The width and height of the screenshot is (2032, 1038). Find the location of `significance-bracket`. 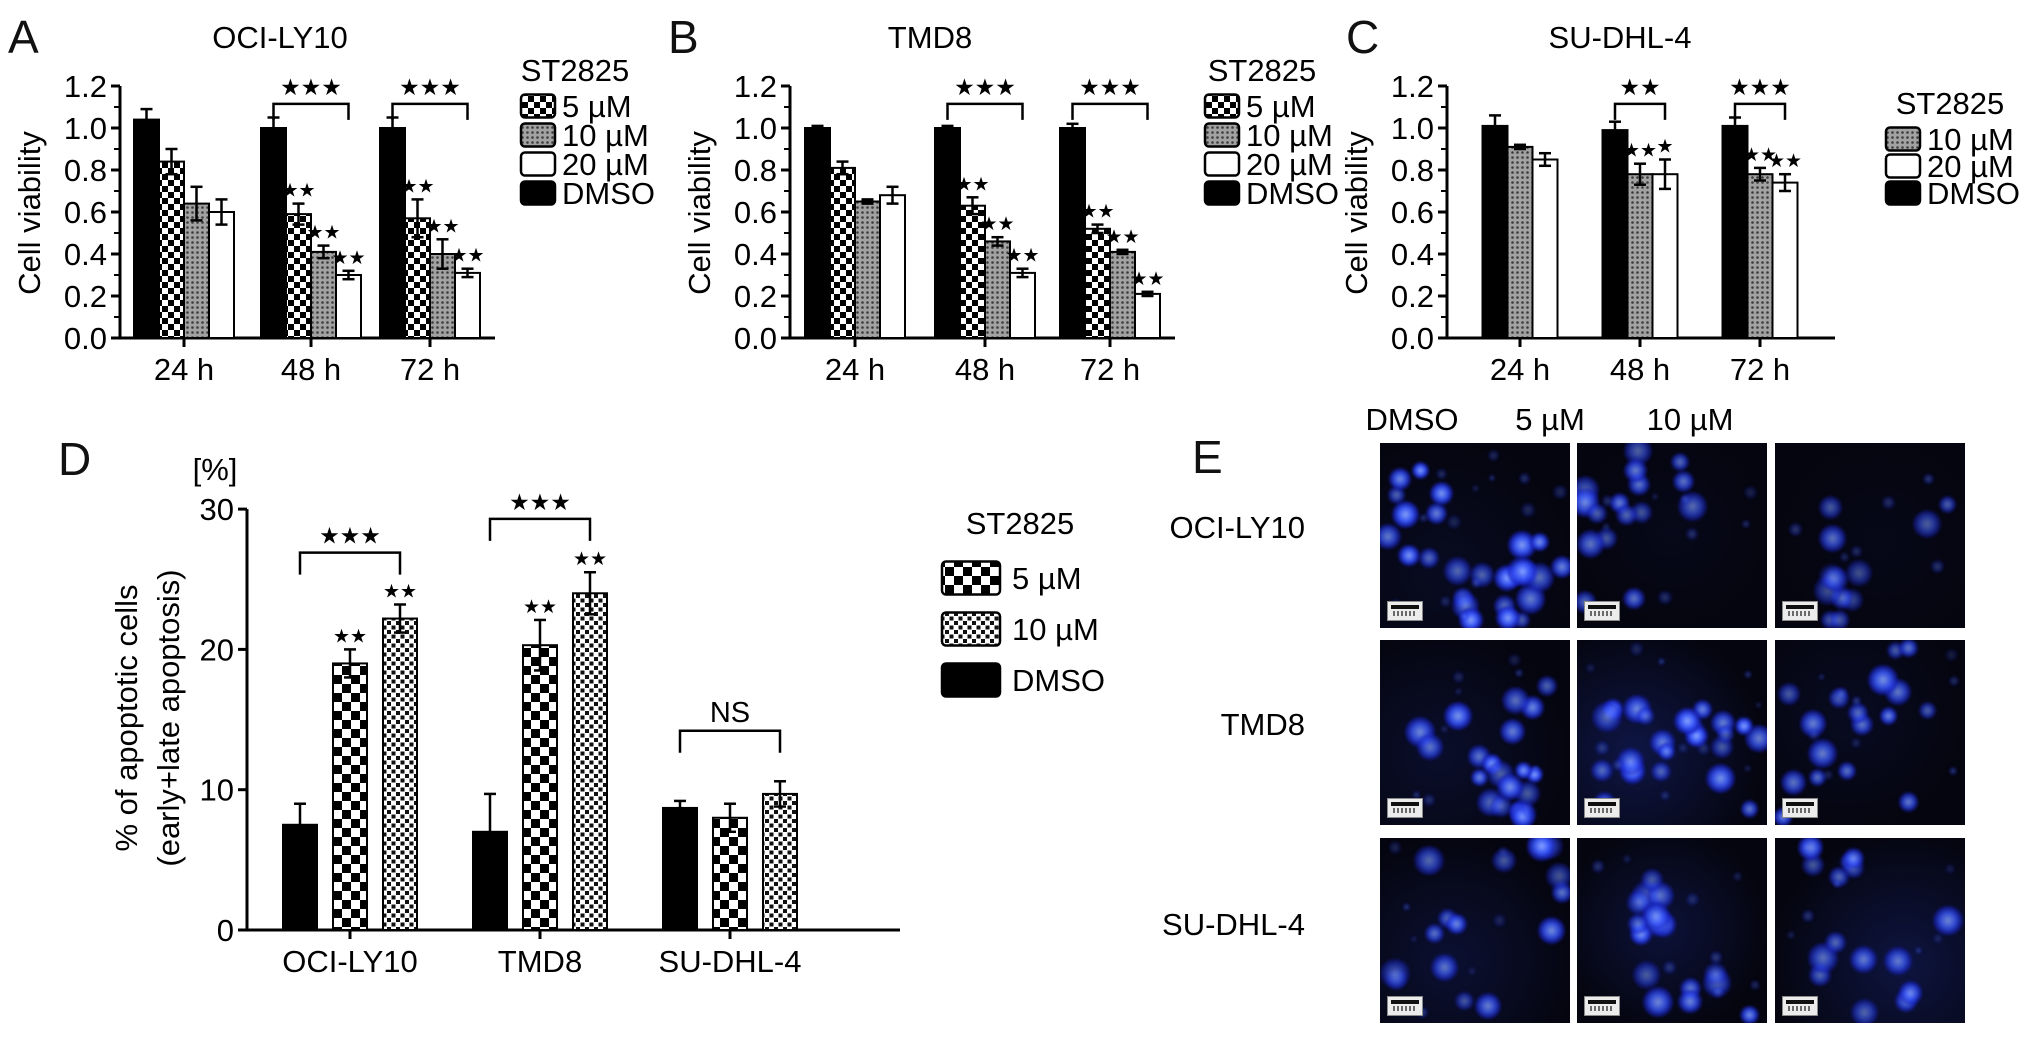

significance-bracket is located at coordinates (430, 111).